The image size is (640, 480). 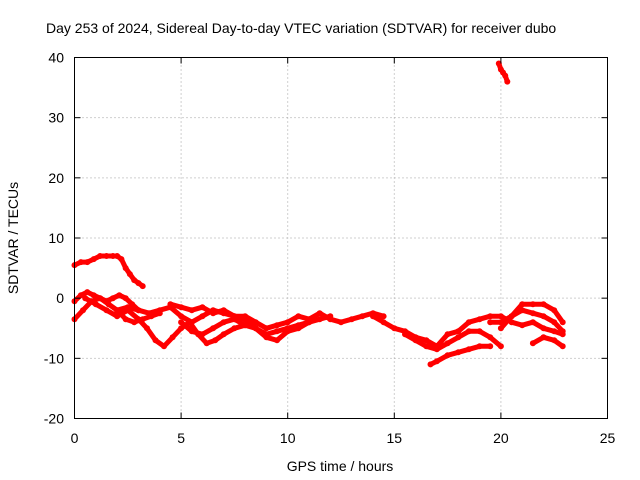 I want to click on y-tick-label: -20, so click(x=54, y=419).